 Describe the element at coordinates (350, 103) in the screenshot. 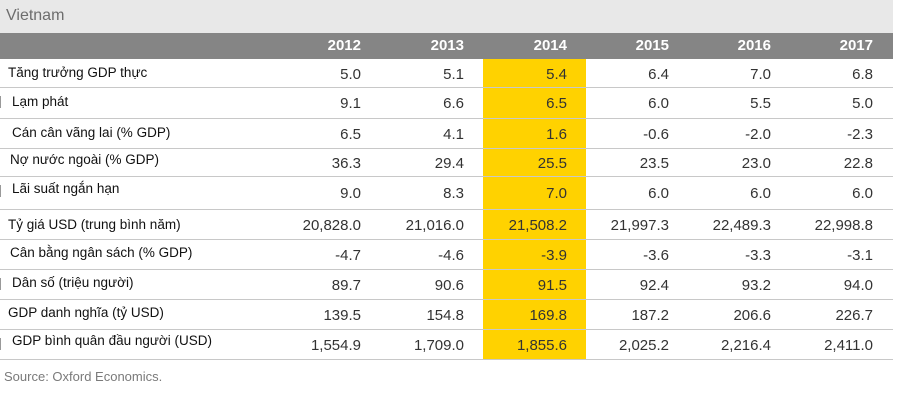

I see `table-cell-2012: 9.1` at that location.